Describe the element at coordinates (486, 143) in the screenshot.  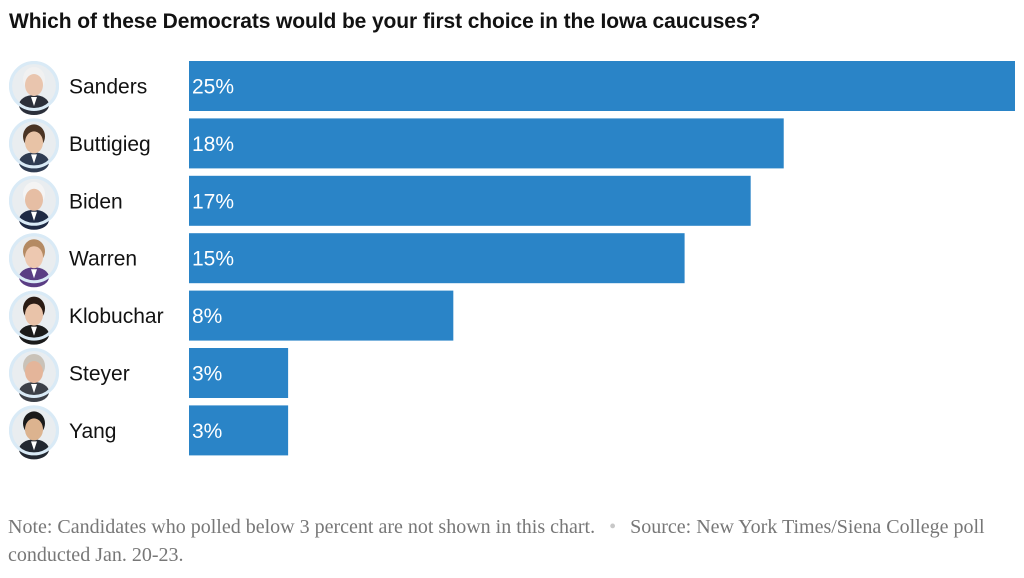
I see `bar-buttigieg` at that location.